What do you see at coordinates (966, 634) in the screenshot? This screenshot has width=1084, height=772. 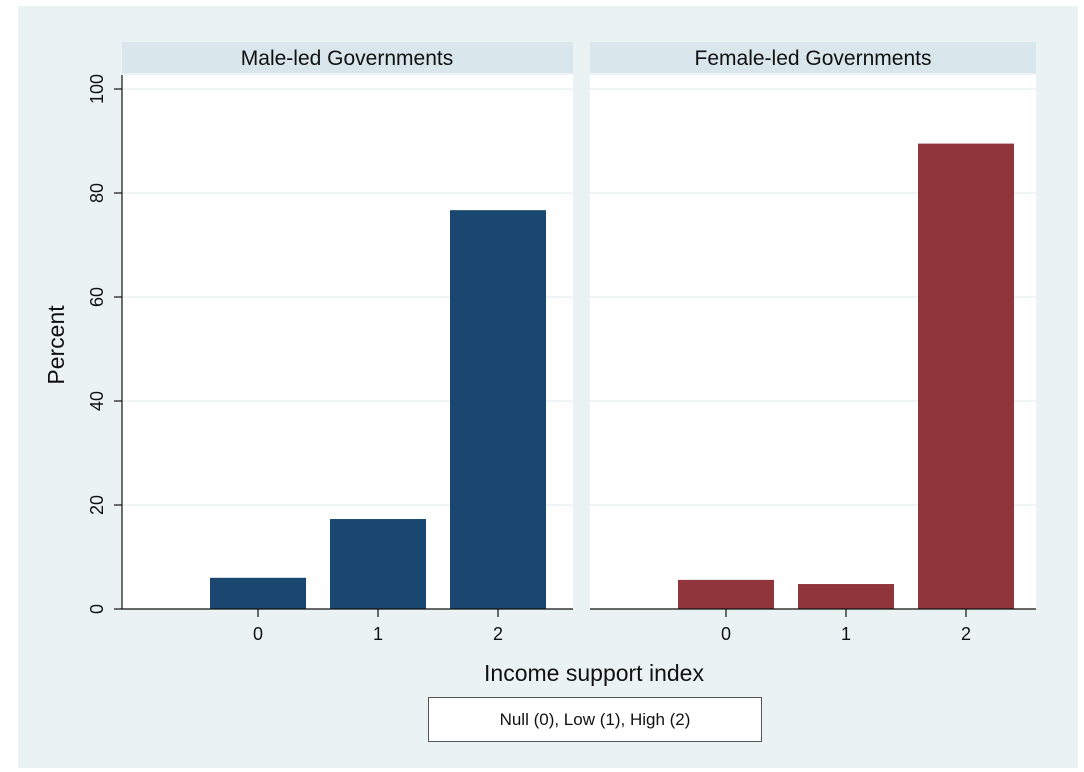 I see `x-tick-label-female: 2` at bounding box center [966, 634].